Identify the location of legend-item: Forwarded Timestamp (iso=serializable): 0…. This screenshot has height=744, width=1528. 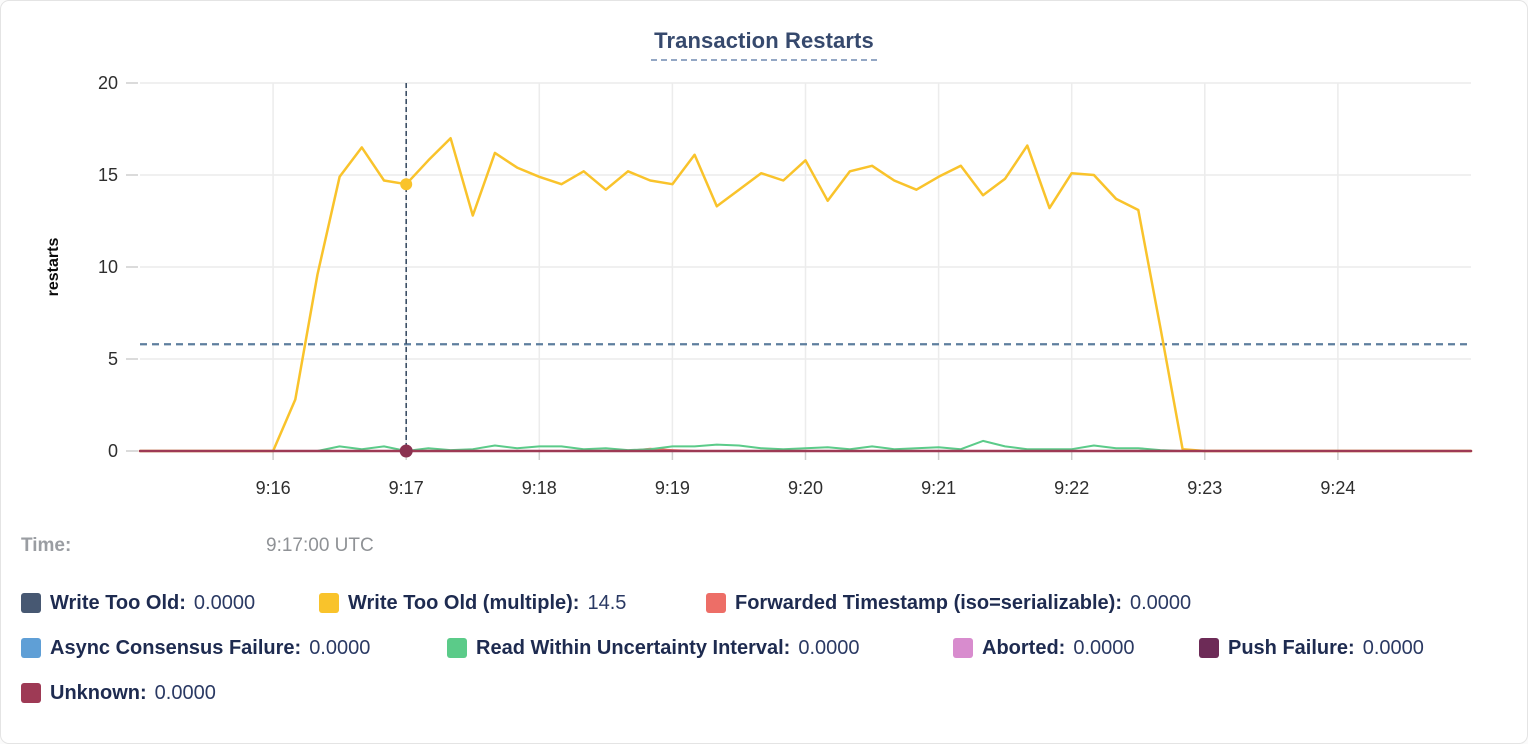
(948, 603).